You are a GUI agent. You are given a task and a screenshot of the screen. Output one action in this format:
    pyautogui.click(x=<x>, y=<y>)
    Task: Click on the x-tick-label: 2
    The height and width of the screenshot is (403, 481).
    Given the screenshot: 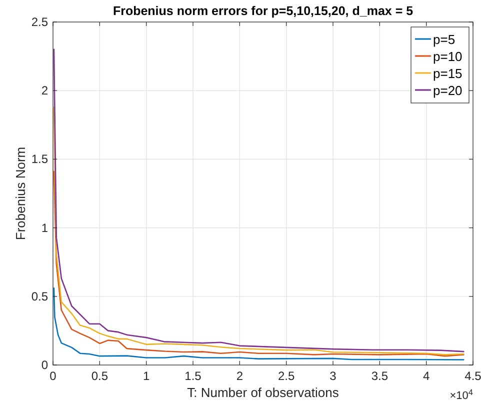 What is the action you would take?
    pyautogui.click(x=240, y=376)
    